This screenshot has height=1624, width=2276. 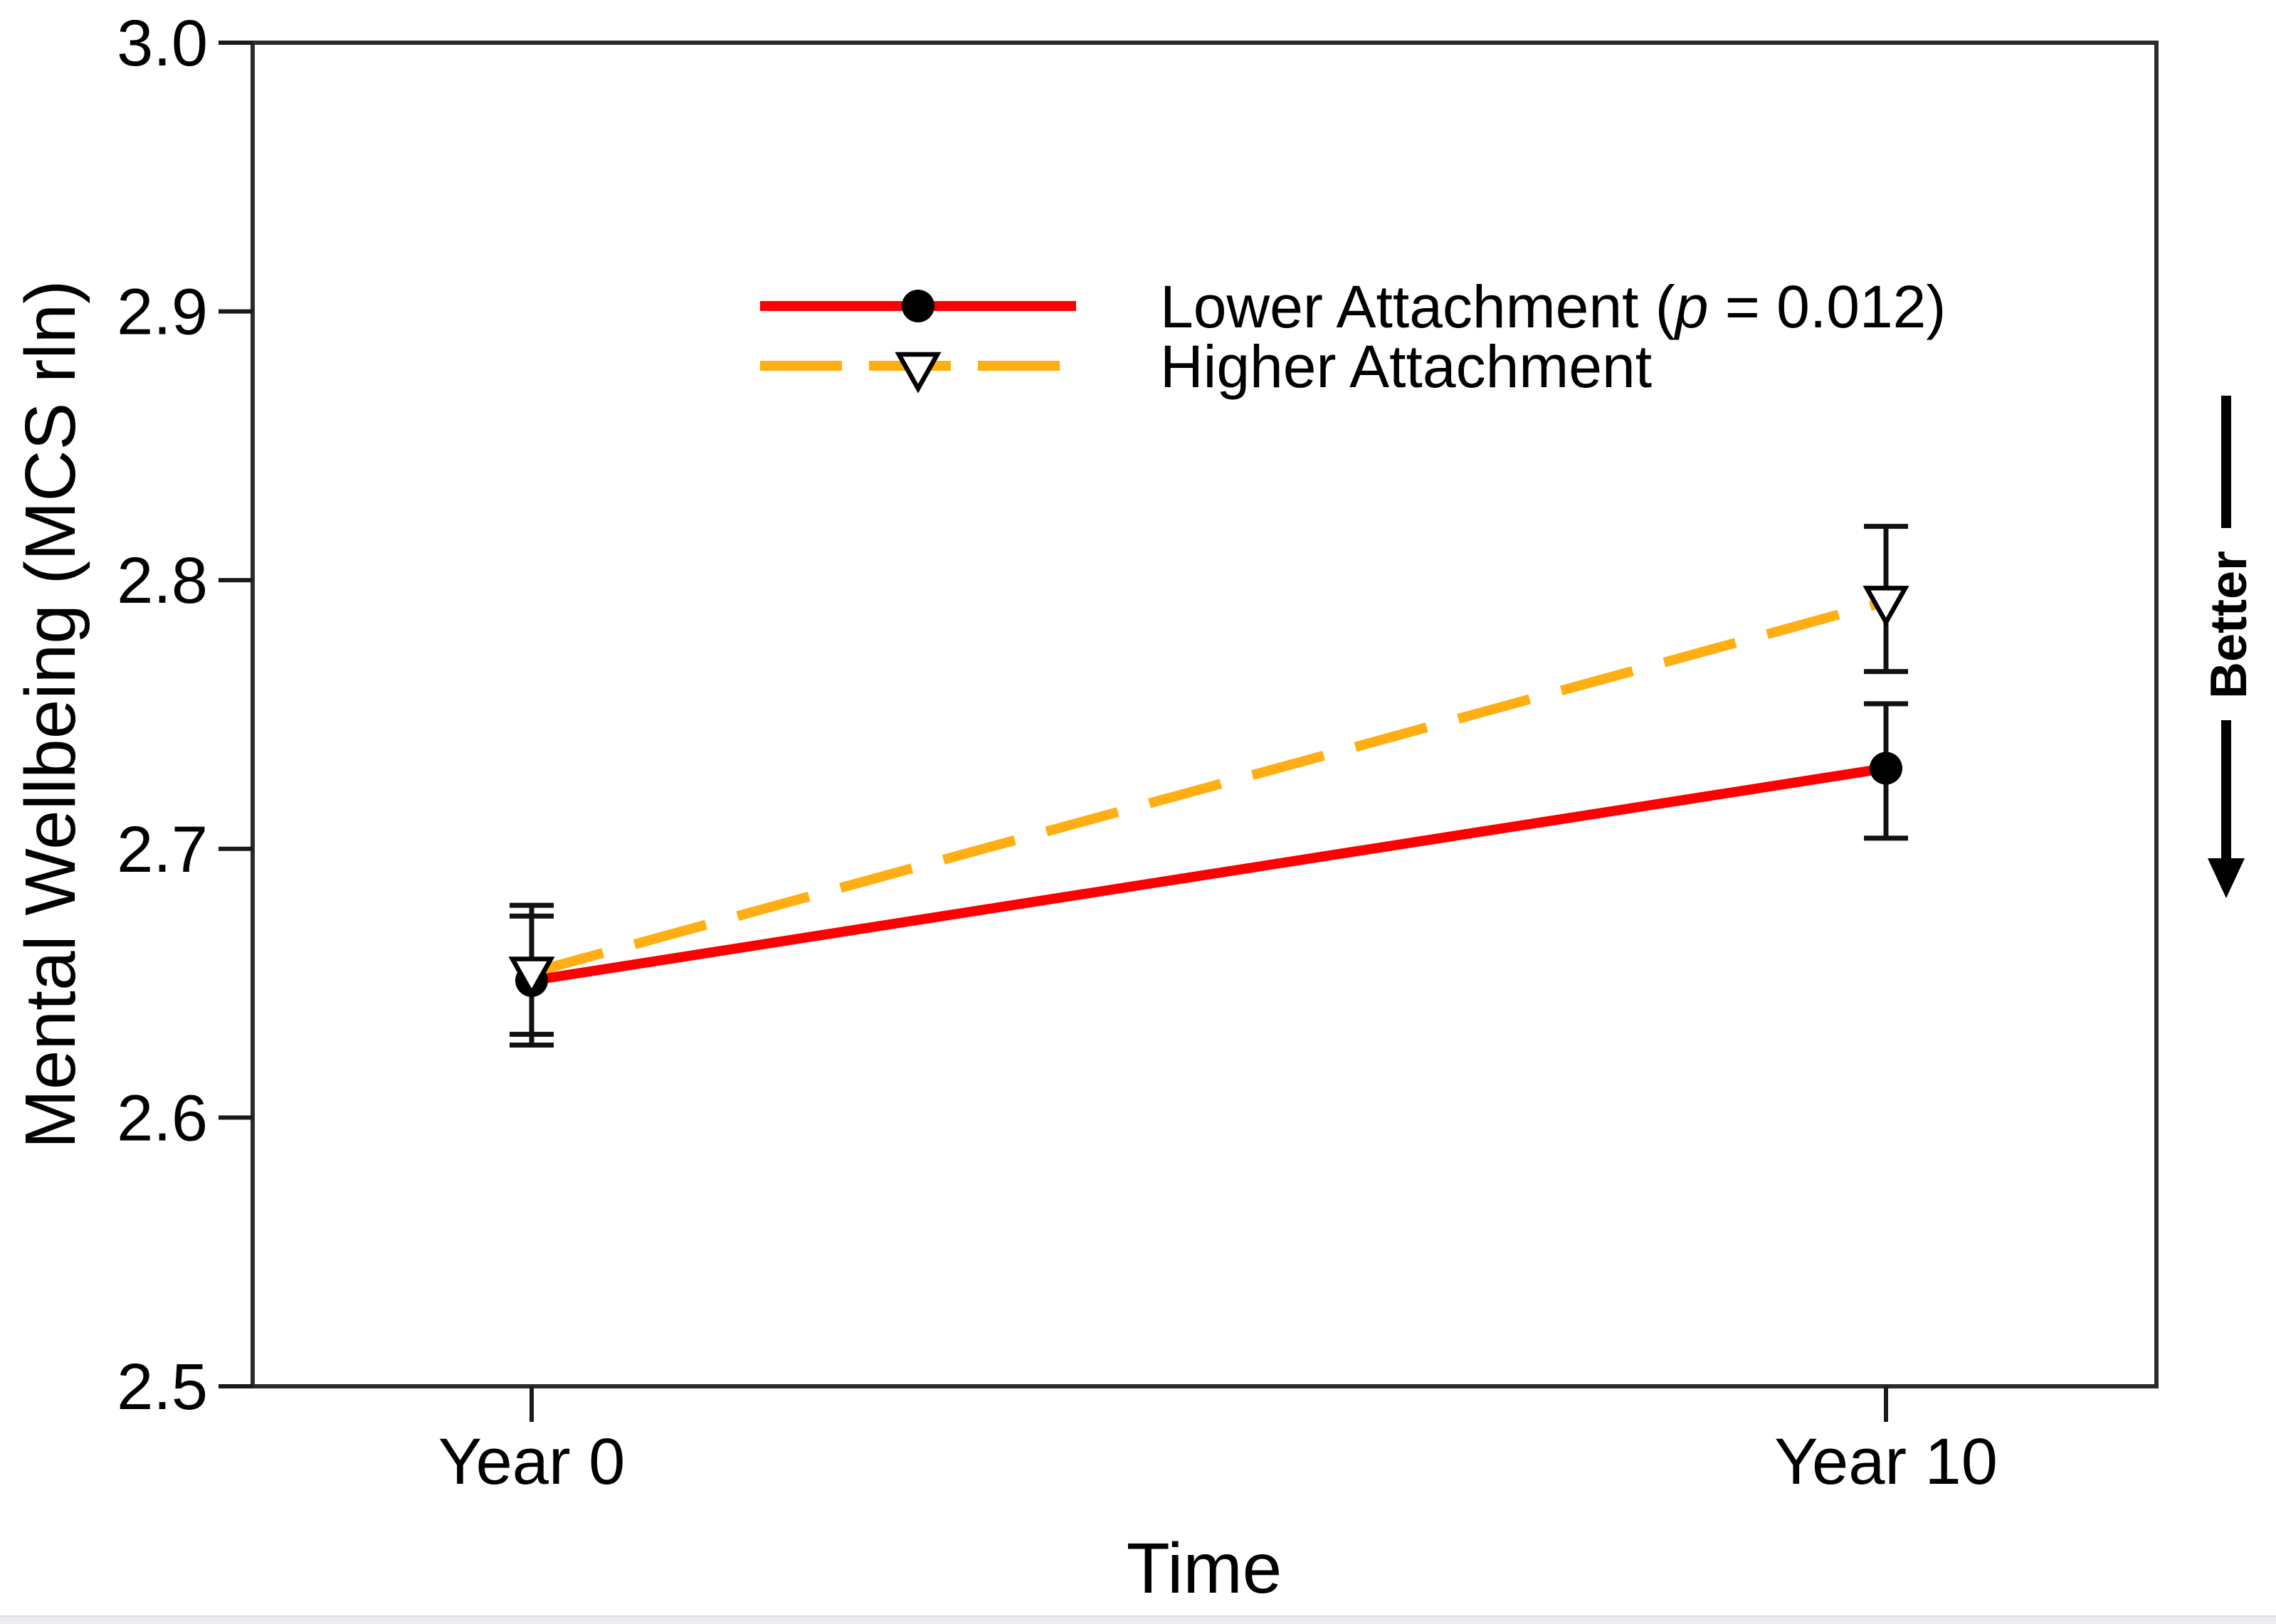 I want to click on series-line-higher-attachment, so click(x=1208, y=787).